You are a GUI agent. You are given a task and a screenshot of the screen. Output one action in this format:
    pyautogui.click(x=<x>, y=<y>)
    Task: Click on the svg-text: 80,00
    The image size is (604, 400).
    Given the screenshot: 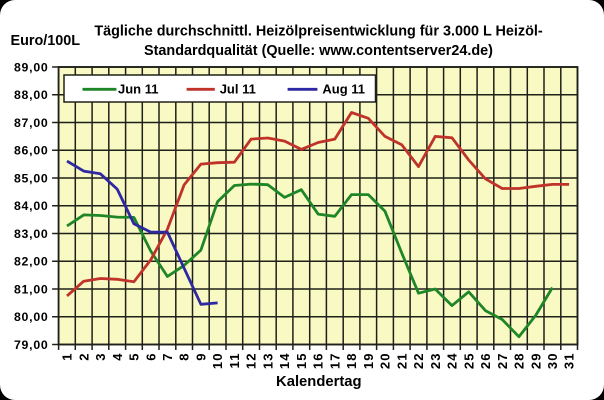 What is the action you would take?
    pyautogui.click(x=31, y=317)
    